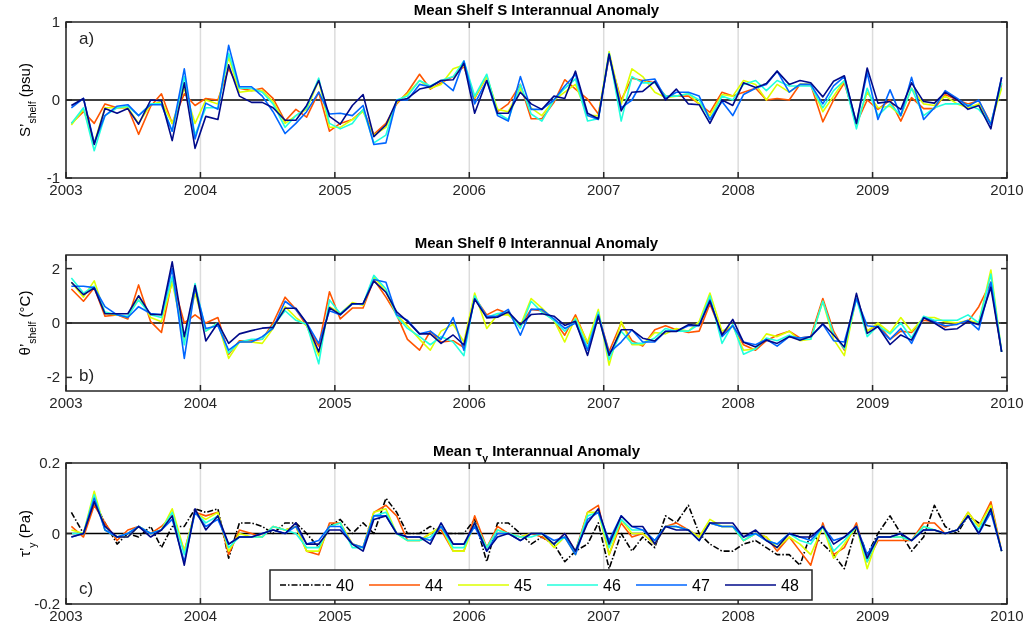 Image resolution: width=1035 pixels, height=626 pixels. What do you see at coordinates (345, 585) in the screenshot?
I see `legend-label: 40` at bounding box center [345, 585].